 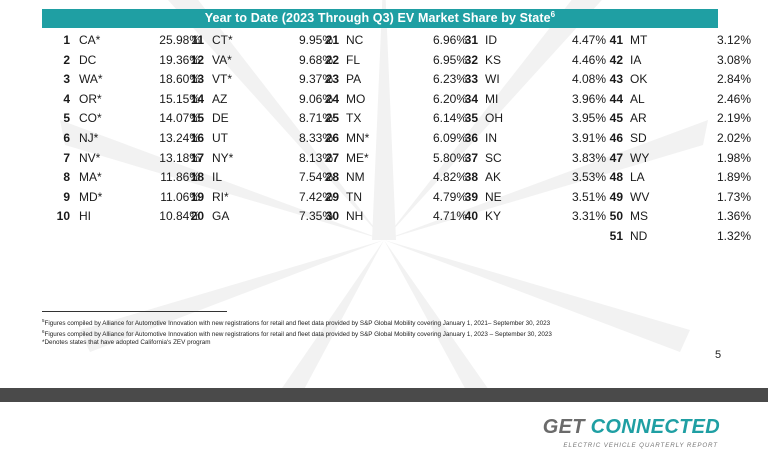 I want to click on market-share-value: 1.32%, so click(x=733, y=235).